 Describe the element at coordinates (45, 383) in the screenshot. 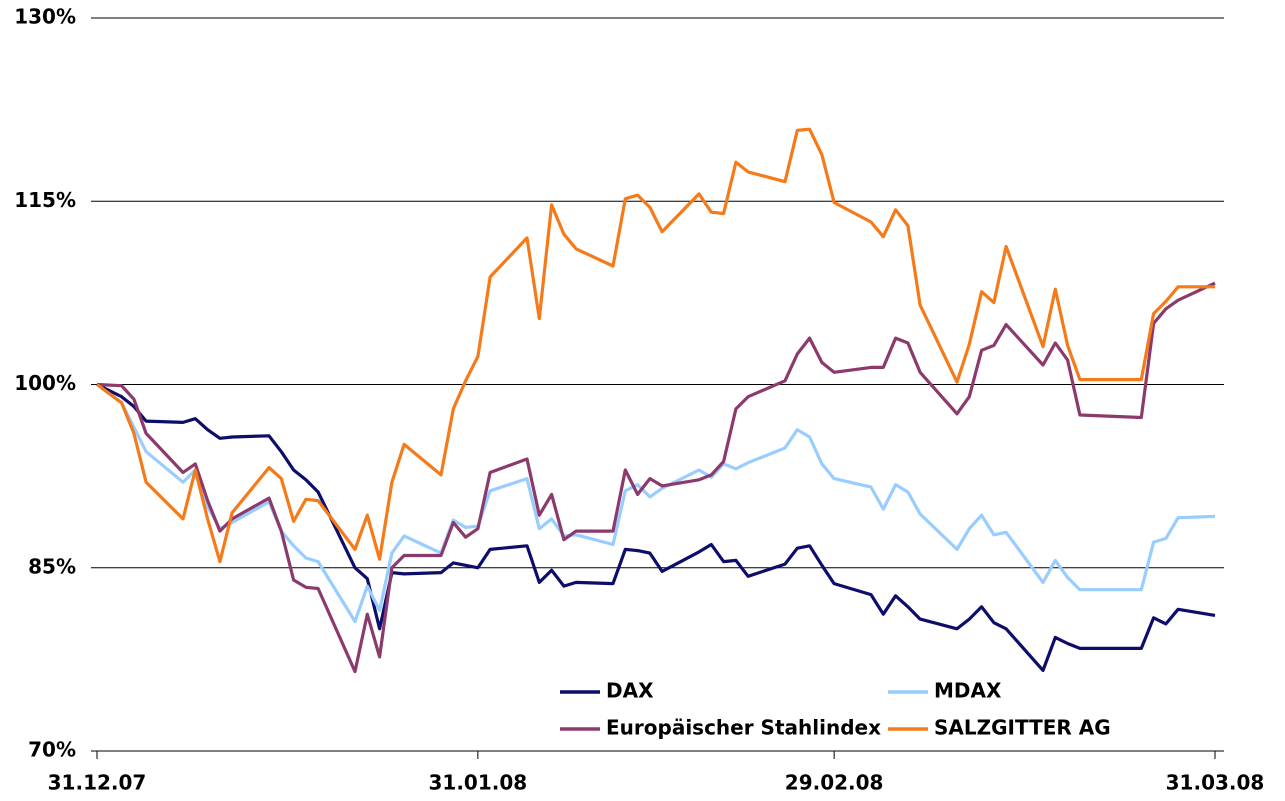

I see `y-tick-label: 100%` at that location.